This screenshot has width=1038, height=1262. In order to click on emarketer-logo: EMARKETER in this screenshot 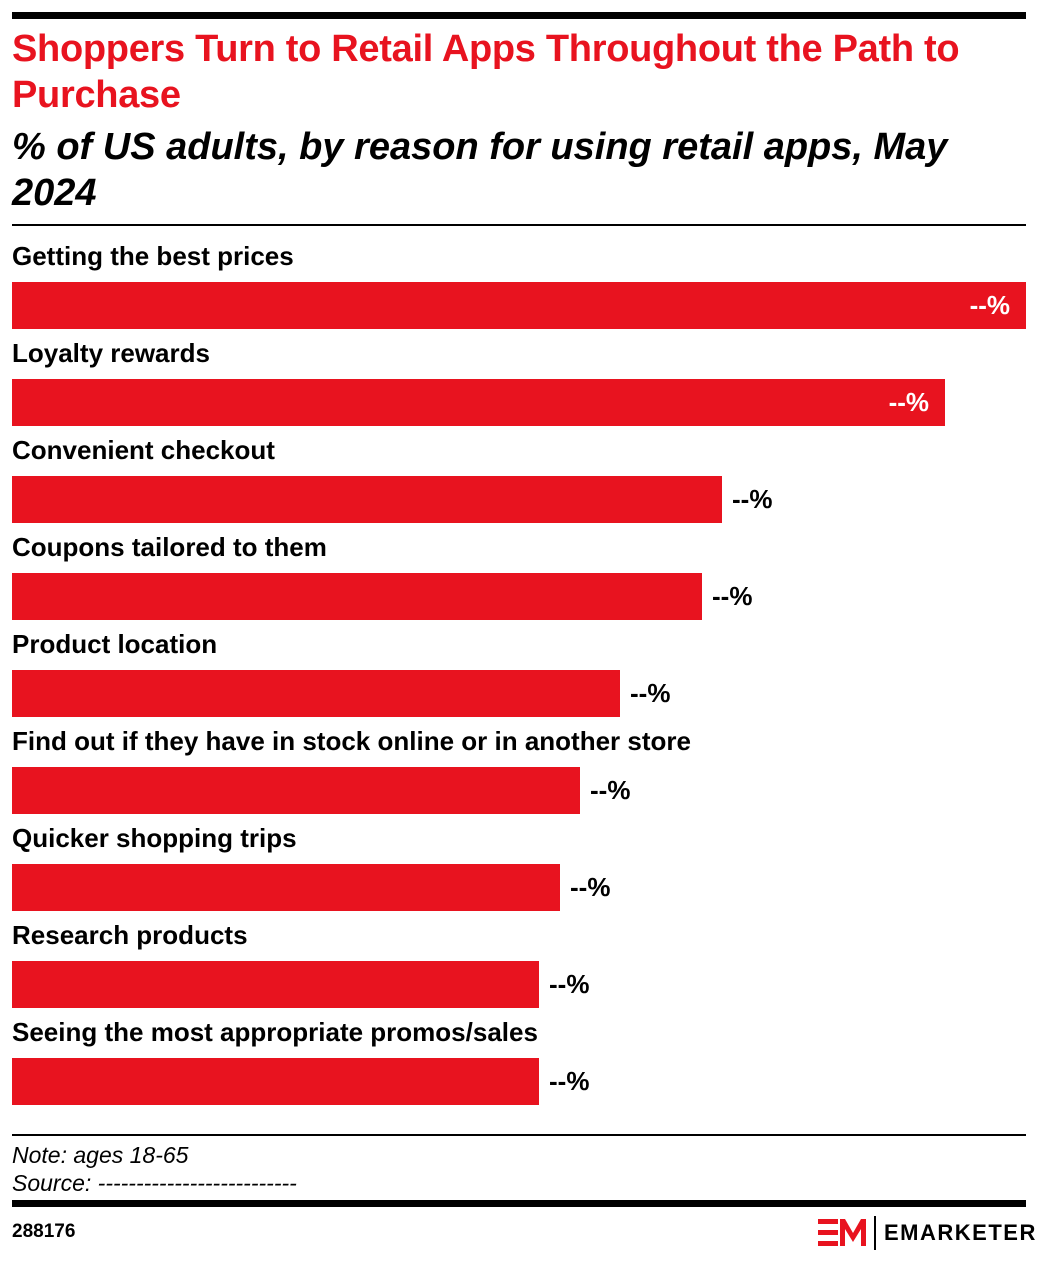, I will do `click(926, 1233)`.